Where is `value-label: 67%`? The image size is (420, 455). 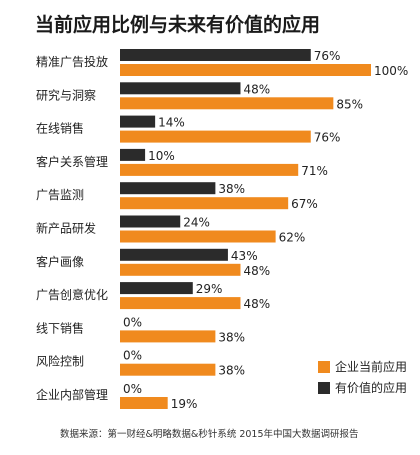
value-label: 67% is located at coordinates (304, 204).